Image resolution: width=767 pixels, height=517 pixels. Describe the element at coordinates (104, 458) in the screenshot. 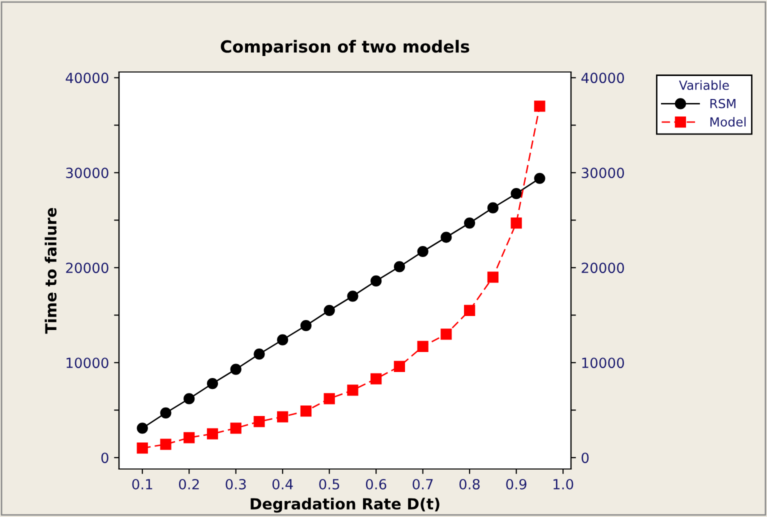

I see `y-tick-label: 0` at that location.